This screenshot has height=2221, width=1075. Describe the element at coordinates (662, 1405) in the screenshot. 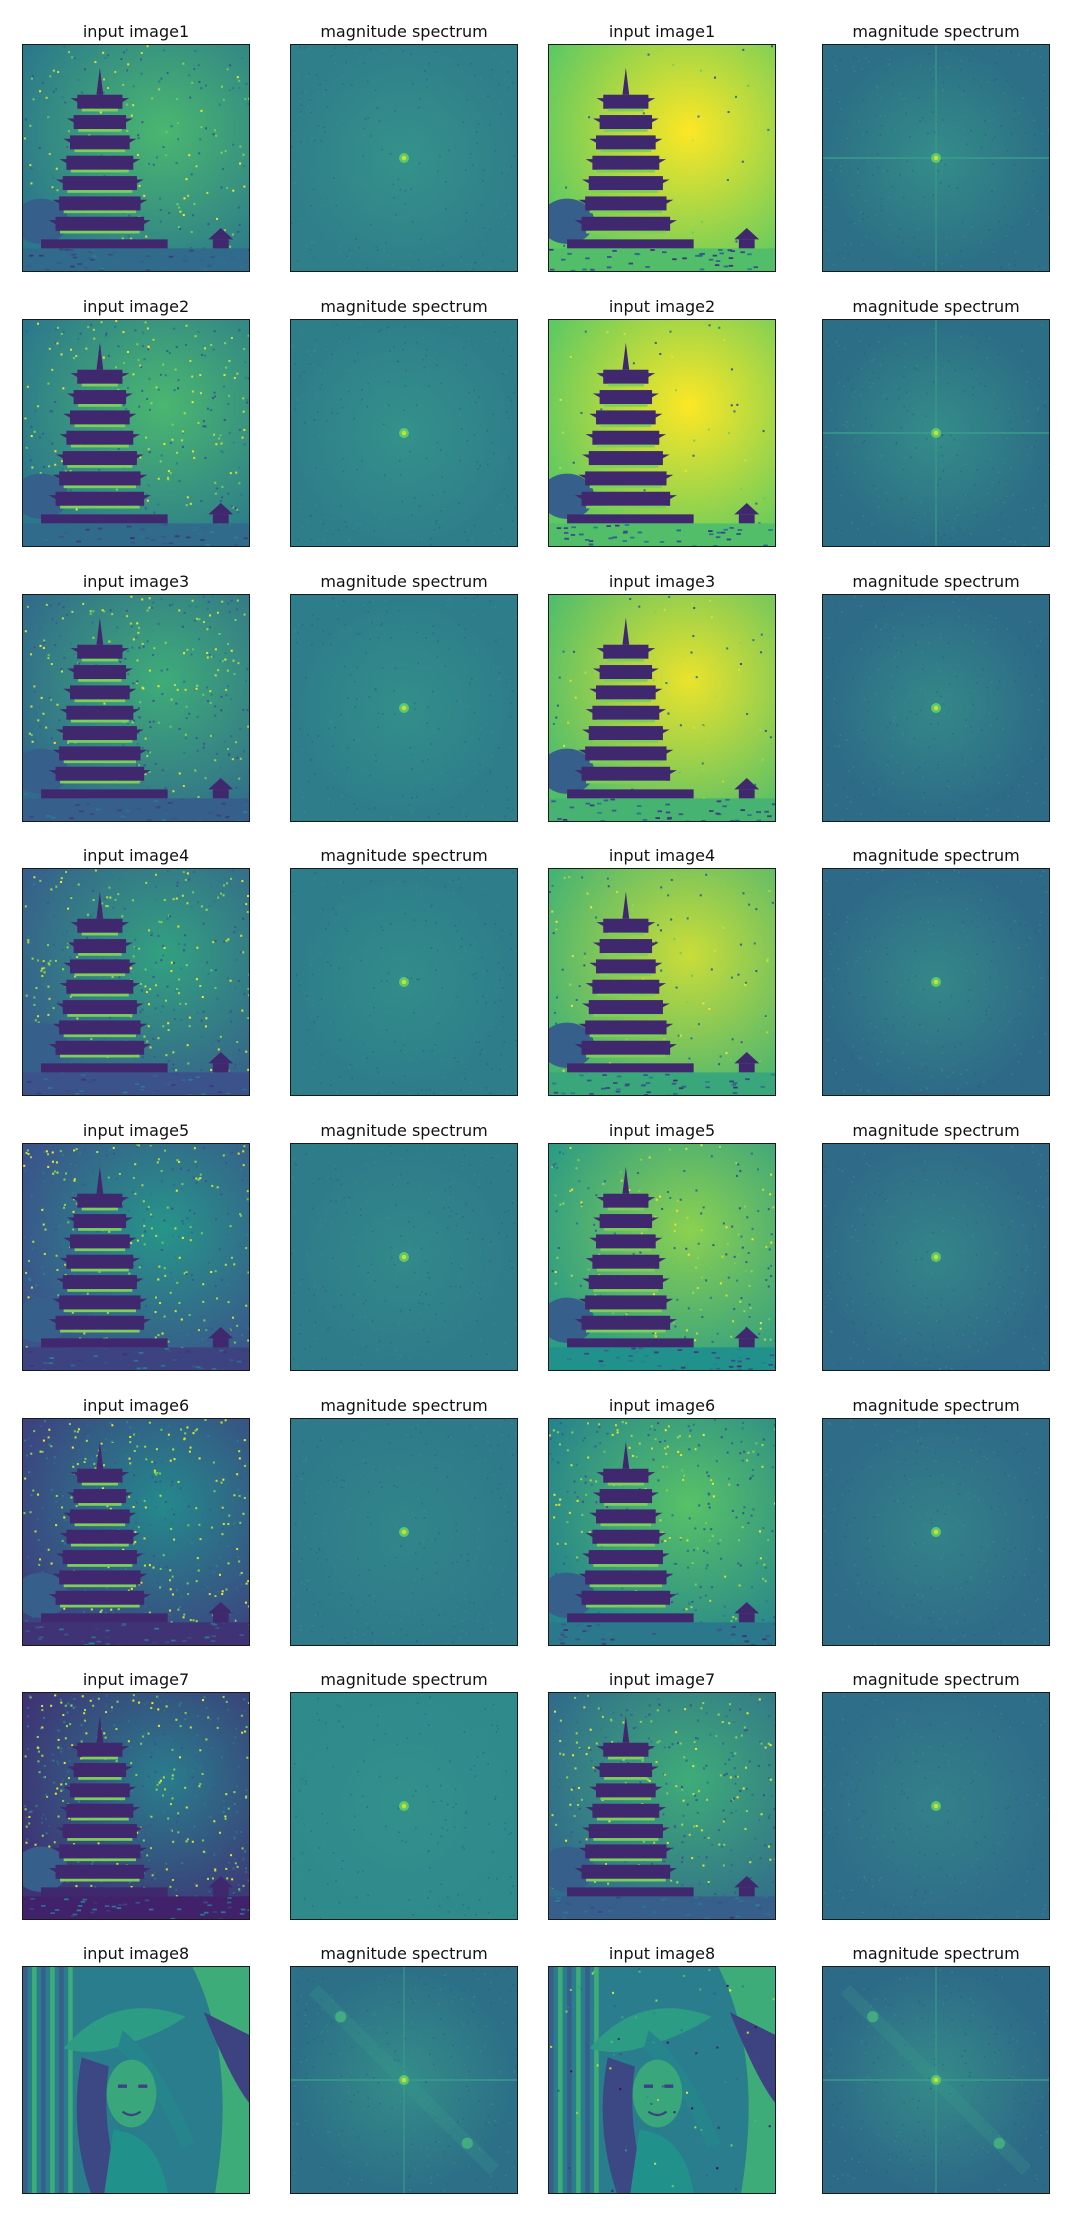

I see `panel-title: input image6` at that location.